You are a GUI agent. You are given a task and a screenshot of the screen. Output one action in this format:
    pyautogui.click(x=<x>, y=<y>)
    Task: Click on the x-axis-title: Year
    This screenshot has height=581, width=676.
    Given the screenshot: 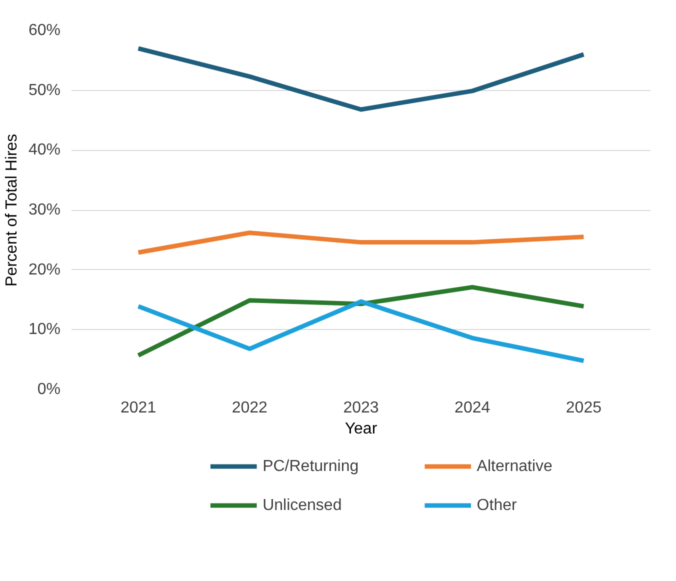 What is the action you would take?
    pyautogui.click(x=361, y=429)
    